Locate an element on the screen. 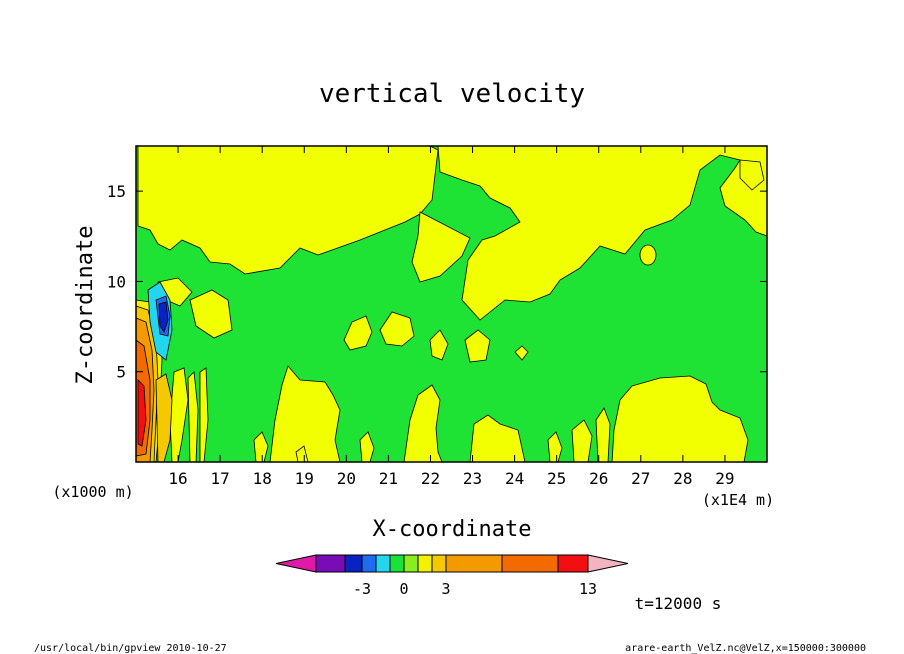 The height and width of the screenshot is (654, 904). x-tick-label: 26 is located at coordinates (598, 478).